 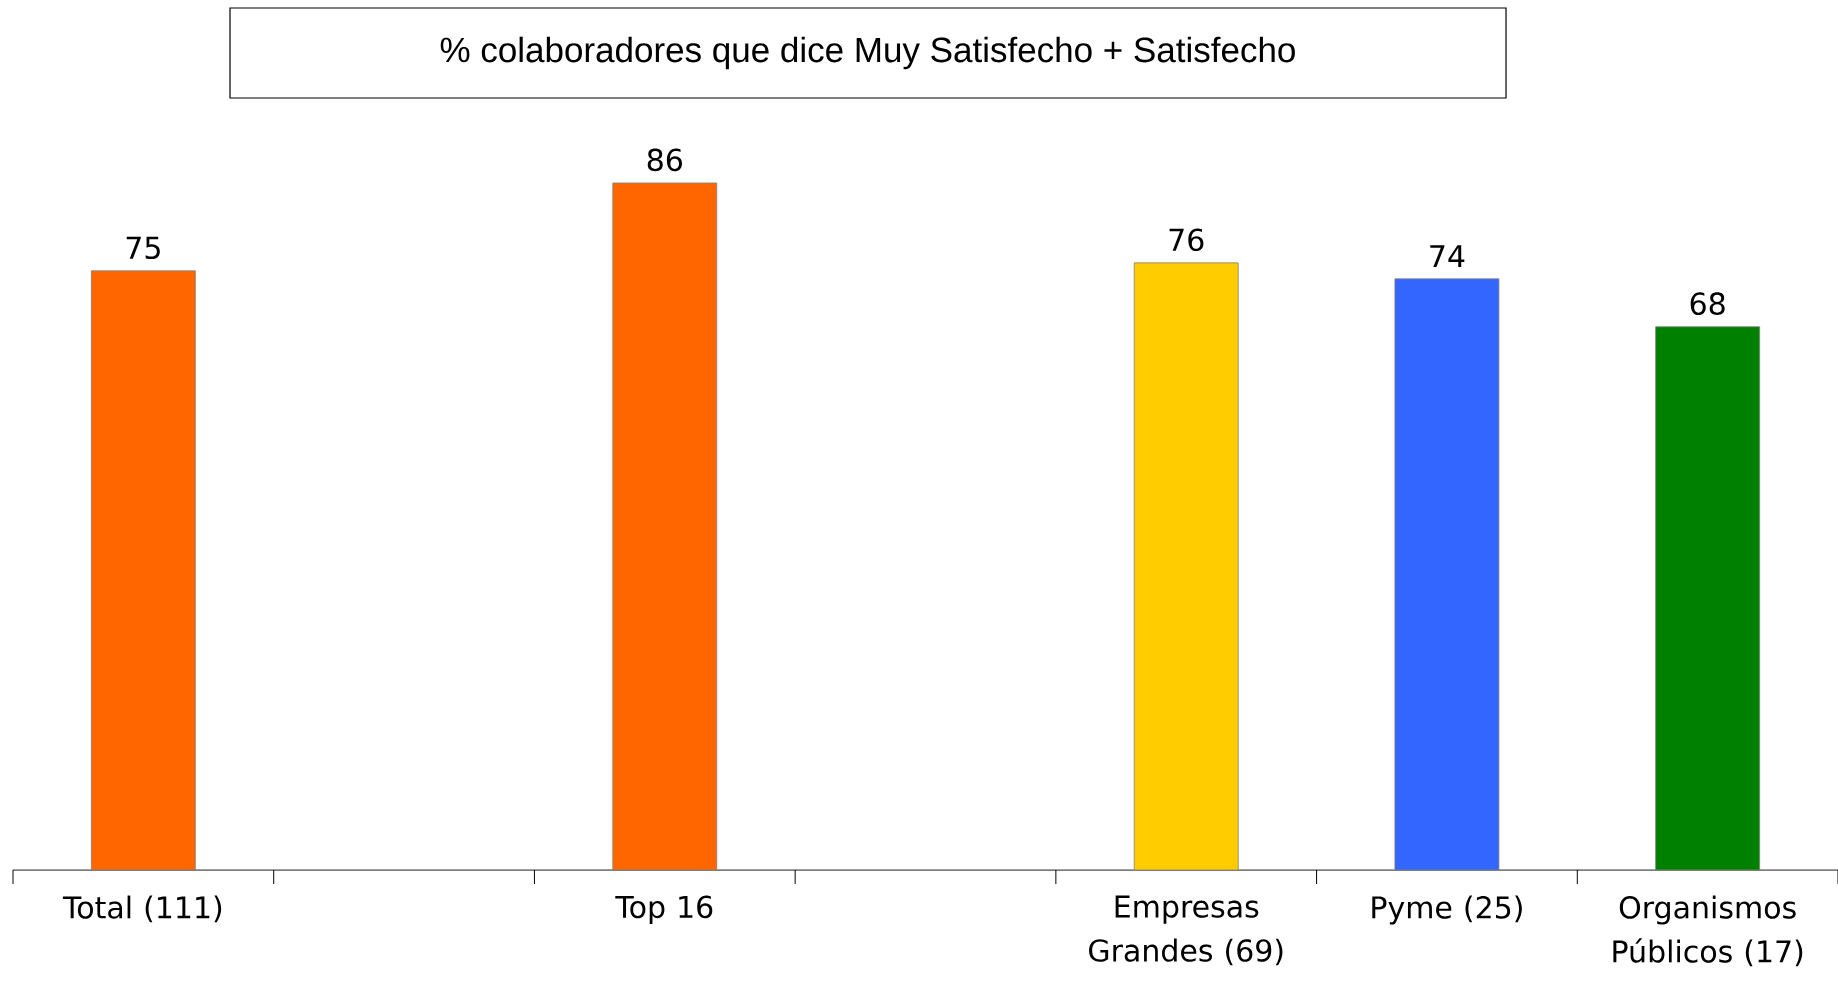 I want to click on x-tick-label: Pyme (25), so click(x=1447, y=910).